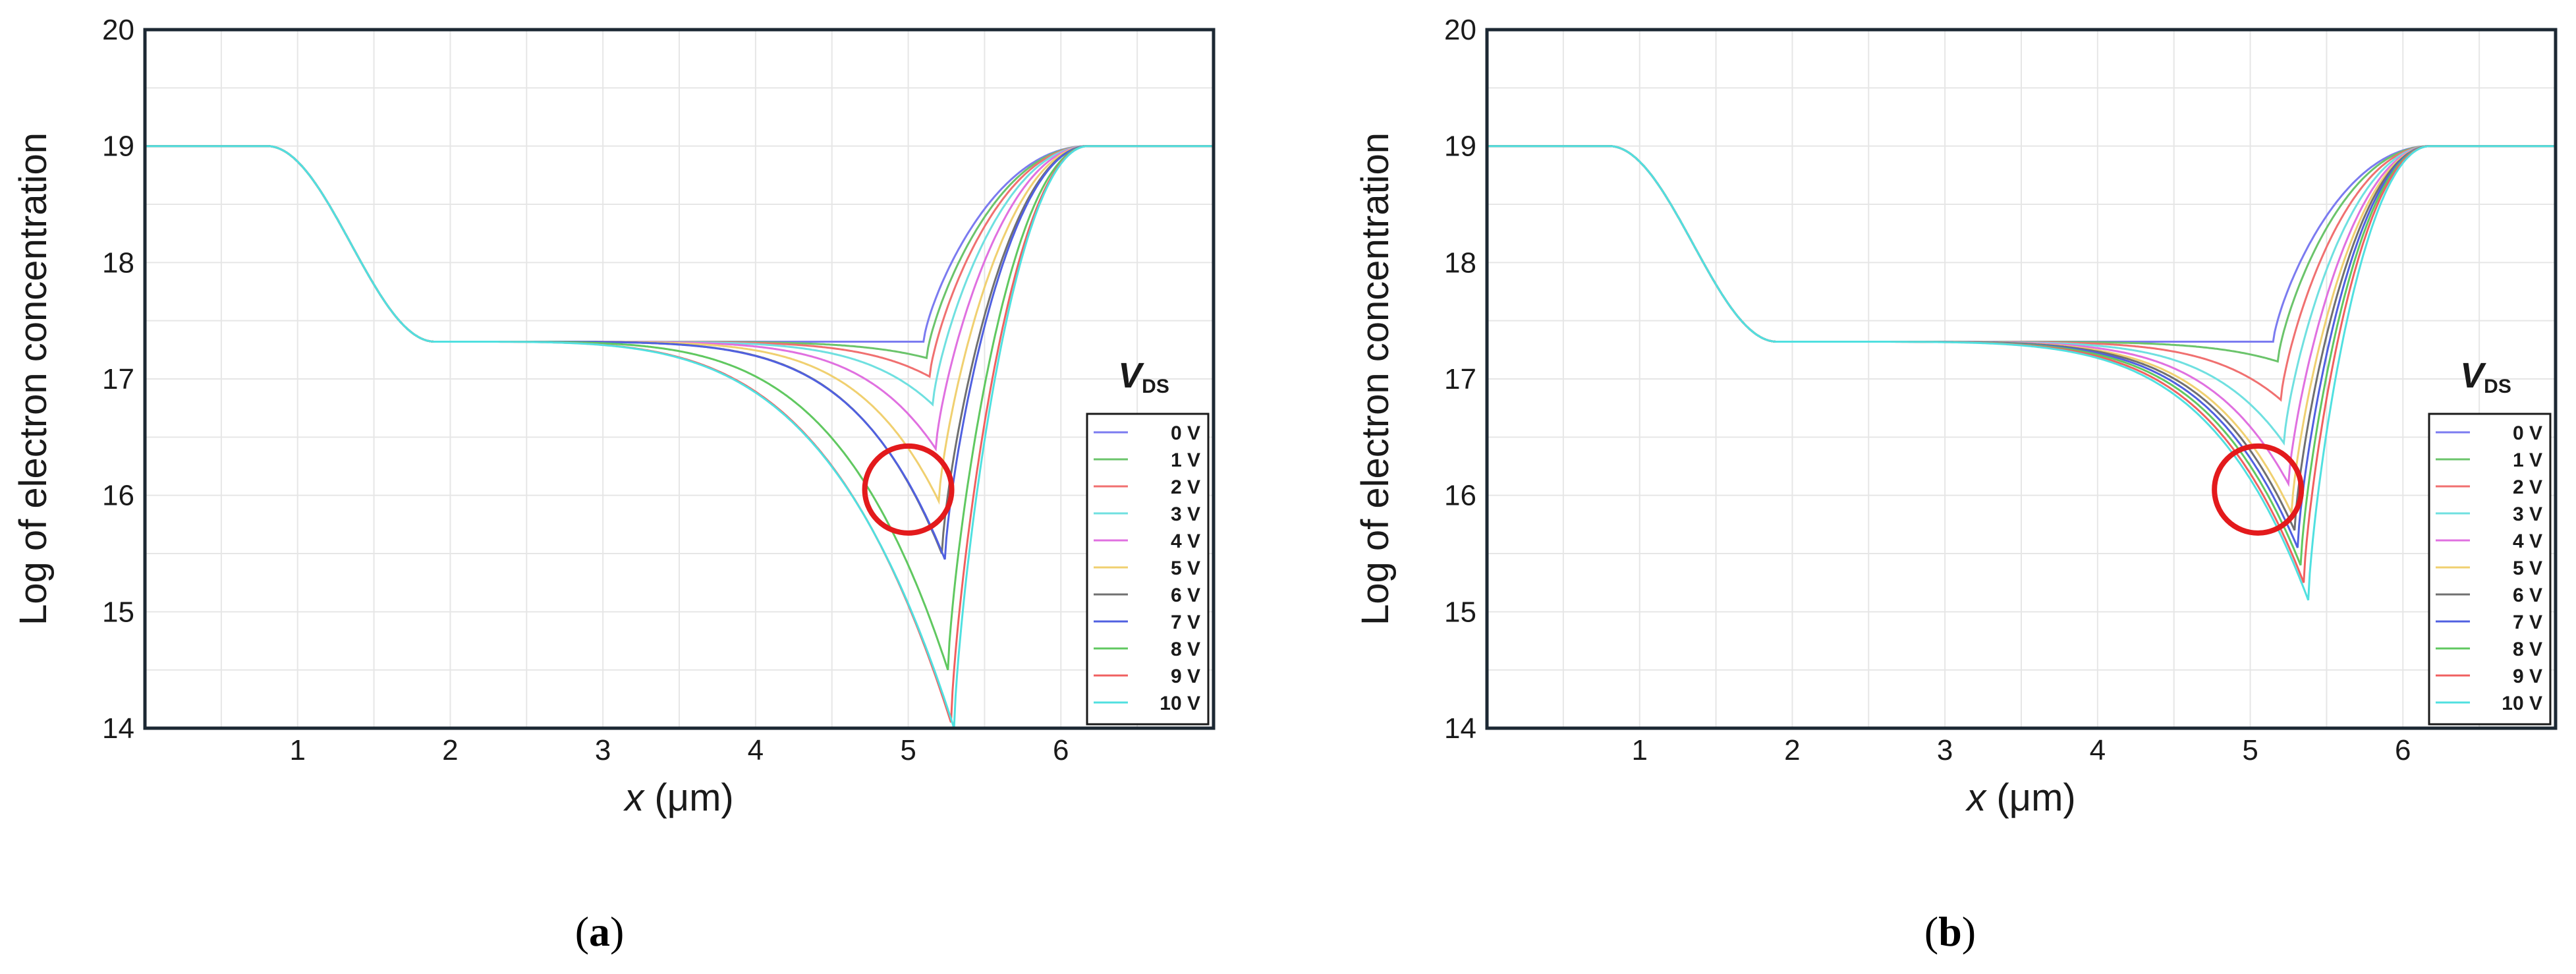  Describe the element at coordinates (600, 931) in the screenshot. I see `panel-label: (a)` at that location.